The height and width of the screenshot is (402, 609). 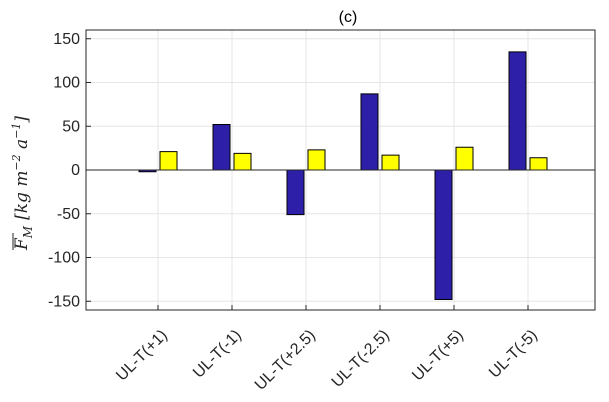 What do you see at coordinates (22, 120) in the screenshot?
I see `y-axis-label-unit-close: ]` at bounding box center [22, 120].